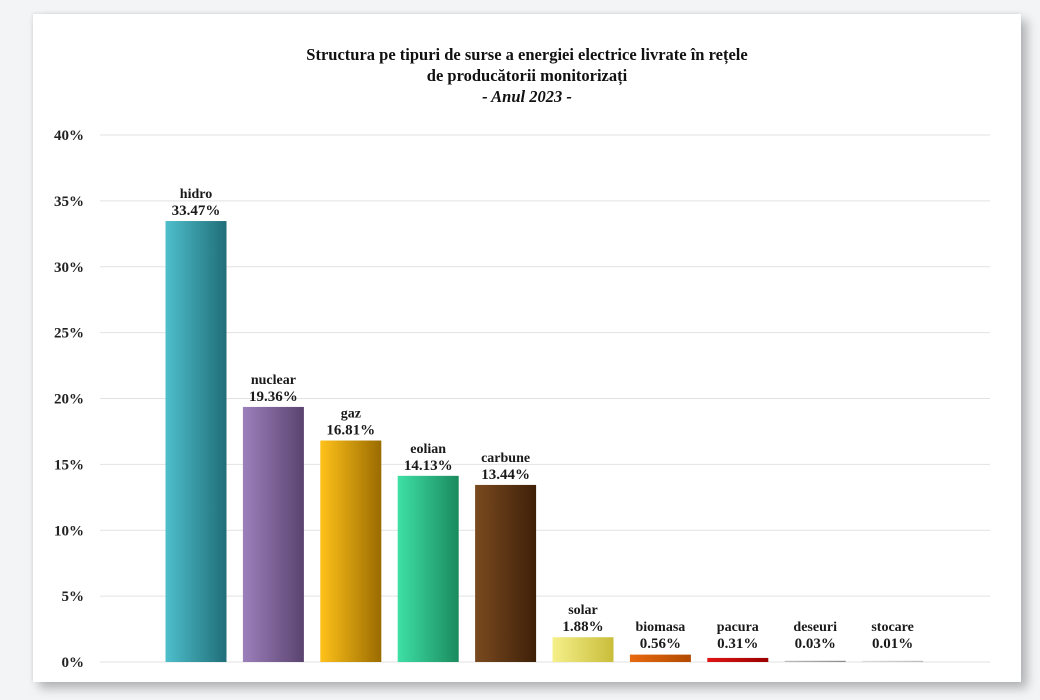  What do you see at coordinates (428, 449) in the screenshot?
I see `category-label-eolian: eolian` at bounding box center [428, 449].